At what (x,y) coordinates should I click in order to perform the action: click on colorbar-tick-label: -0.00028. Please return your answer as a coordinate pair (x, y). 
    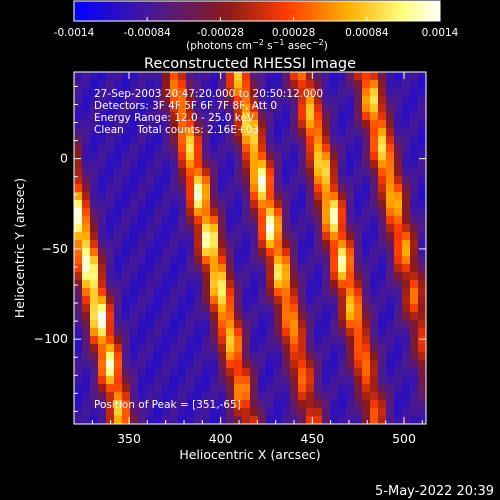
    Looking at the image, I should click on (220, 33).